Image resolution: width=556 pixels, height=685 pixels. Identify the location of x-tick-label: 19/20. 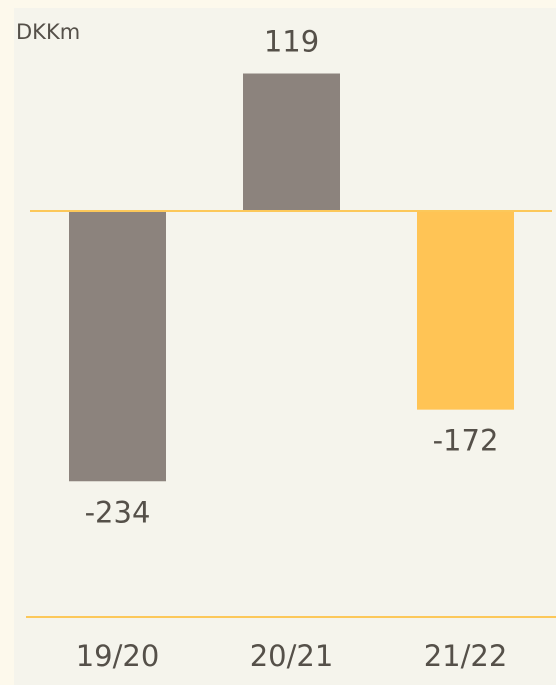
(118, 656).